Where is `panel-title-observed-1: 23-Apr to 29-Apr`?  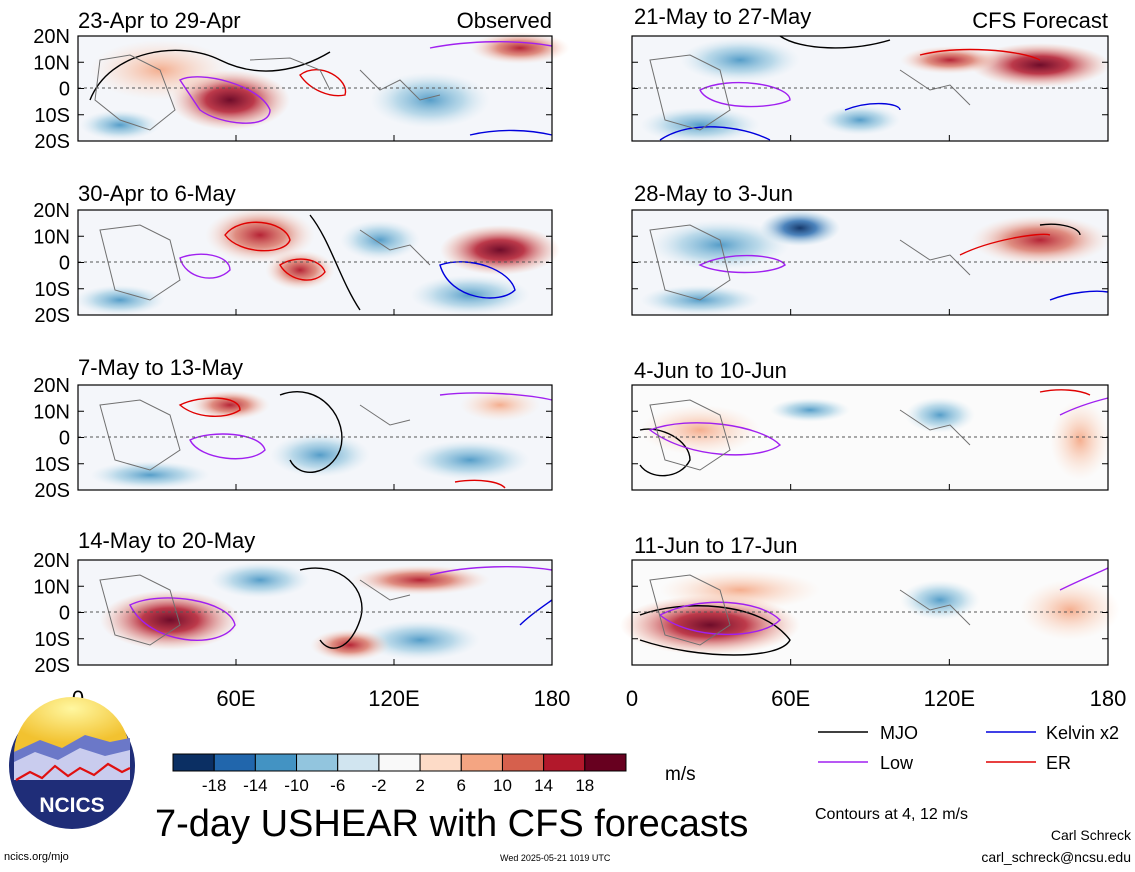 panel-title-observed-1: 23-Apr to 29-Apr is located at coordinates (159, 20).